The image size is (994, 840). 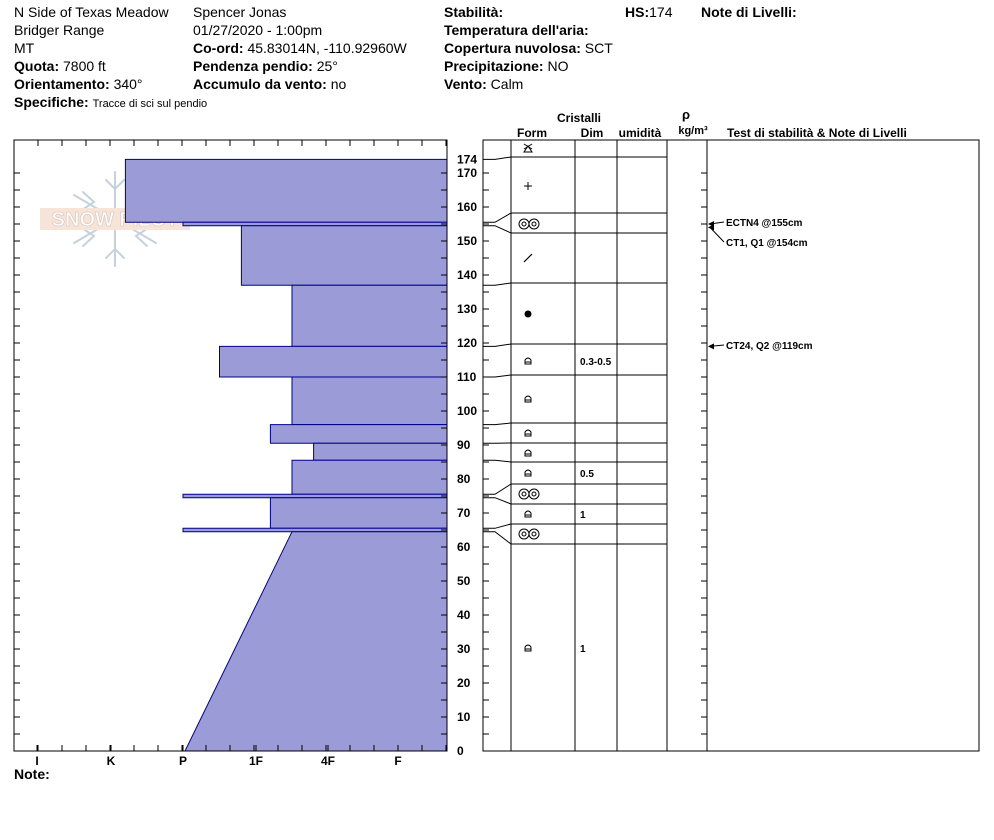 I want to click on aspect: Orientamento: 340°, so click(x=78, y=84).